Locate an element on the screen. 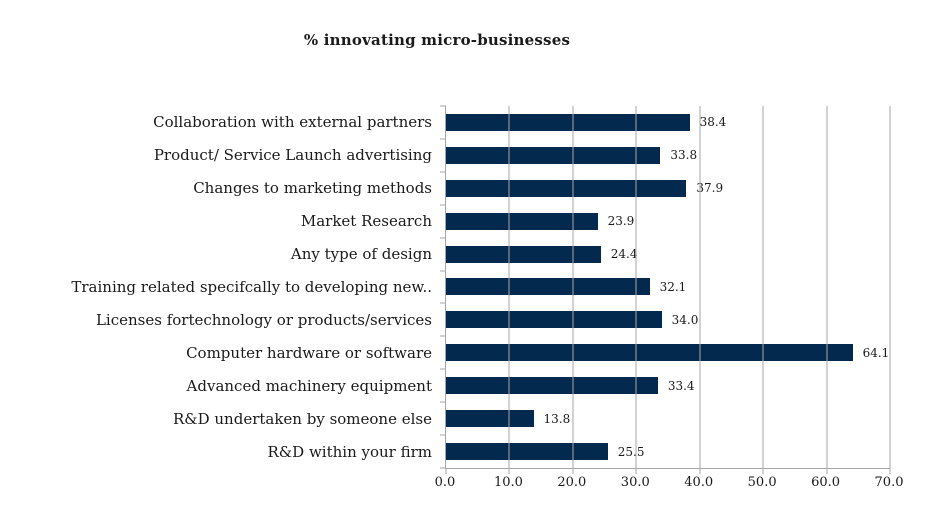 The width and height of the screenshot is (952, 519). x-axis-tick-label: 0.0 is located at coordinates (445, 482).